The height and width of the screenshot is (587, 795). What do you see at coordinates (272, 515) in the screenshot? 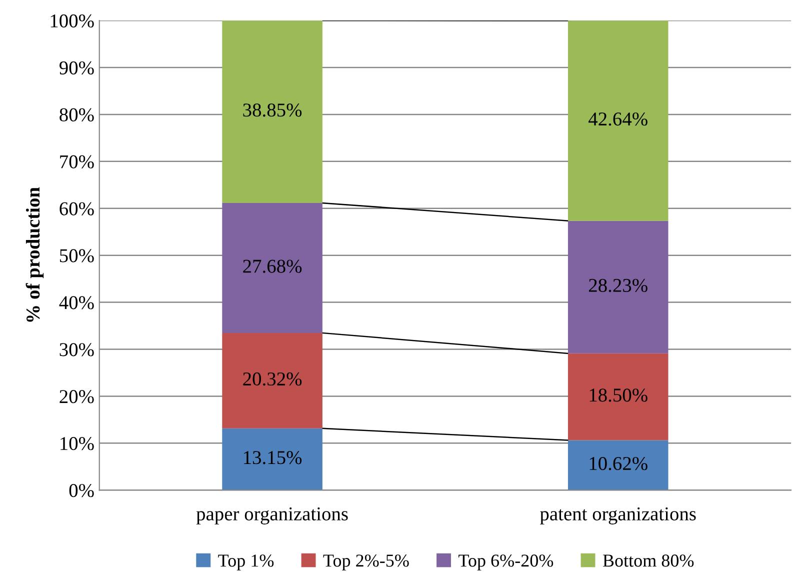
I see `x-tick-label: paper organizations` at bounding box center [272, 515].